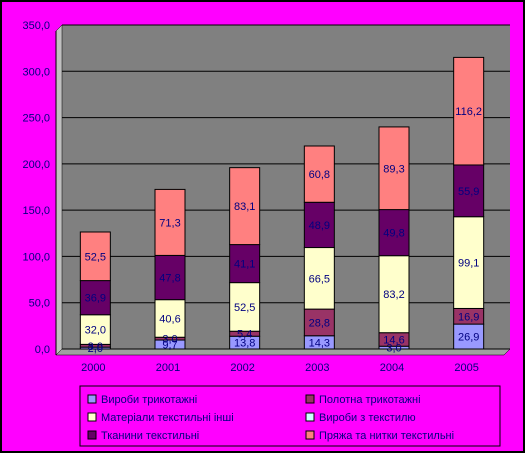 The width and height of the screenshot is (525, 453). I want to click on data-label: 71,3, so click(169, 223).